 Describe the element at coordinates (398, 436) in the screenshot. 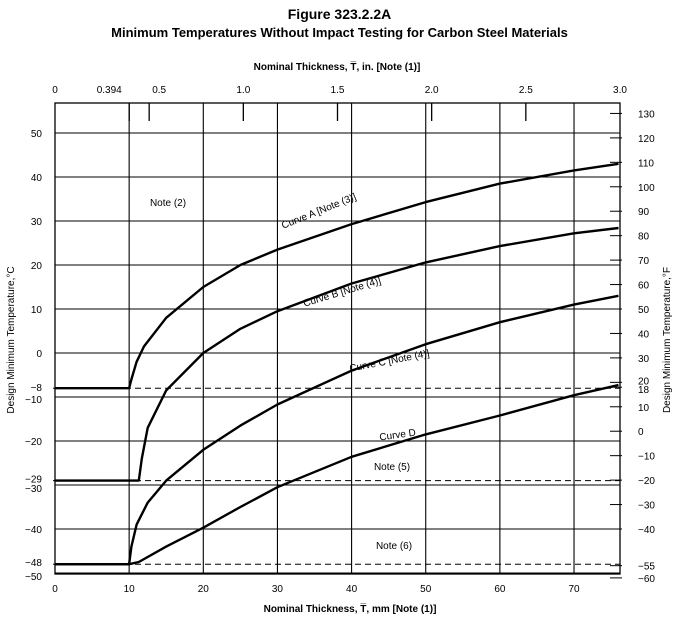

I see `curve-d-label: Curve D` at that location.